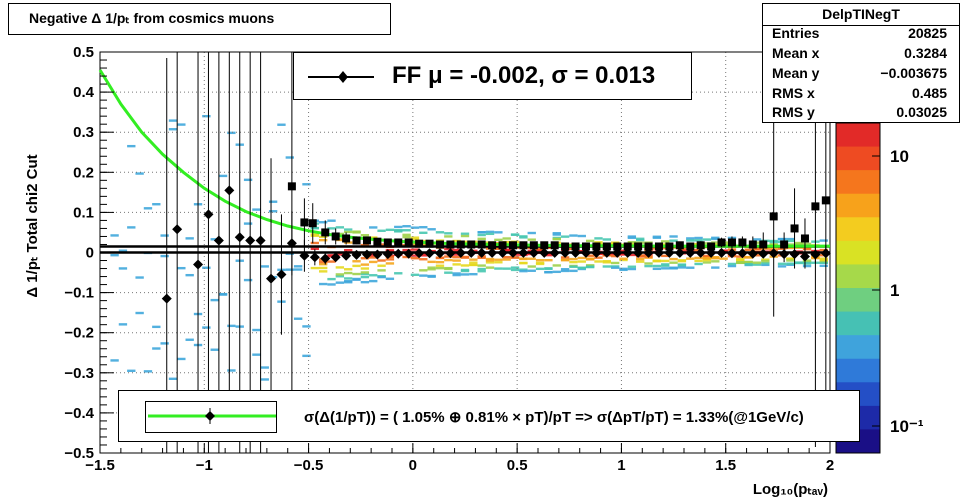  I want to click on x-tick-label: 1.5, so click(725, 465).